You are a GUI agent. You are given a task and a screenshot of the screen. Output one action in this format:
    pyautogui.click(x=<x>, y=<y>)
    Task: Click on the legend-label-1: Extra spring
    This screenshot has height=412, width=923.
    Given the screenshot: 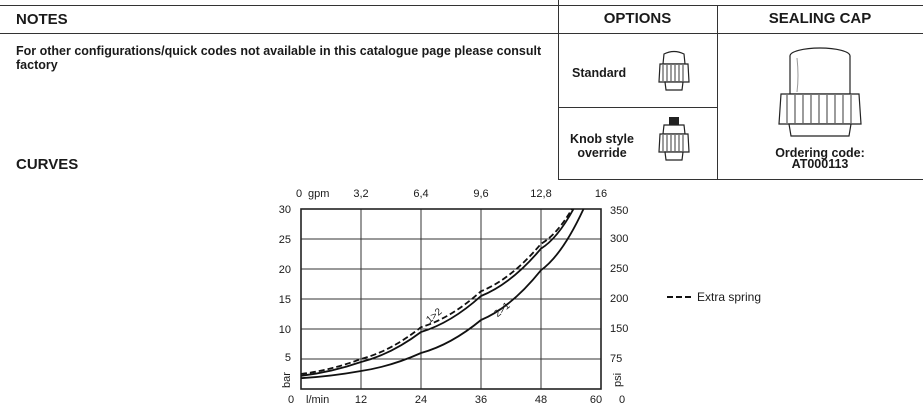 What is the action you would take?
    pyautogui.click(x=729, y=297)
    